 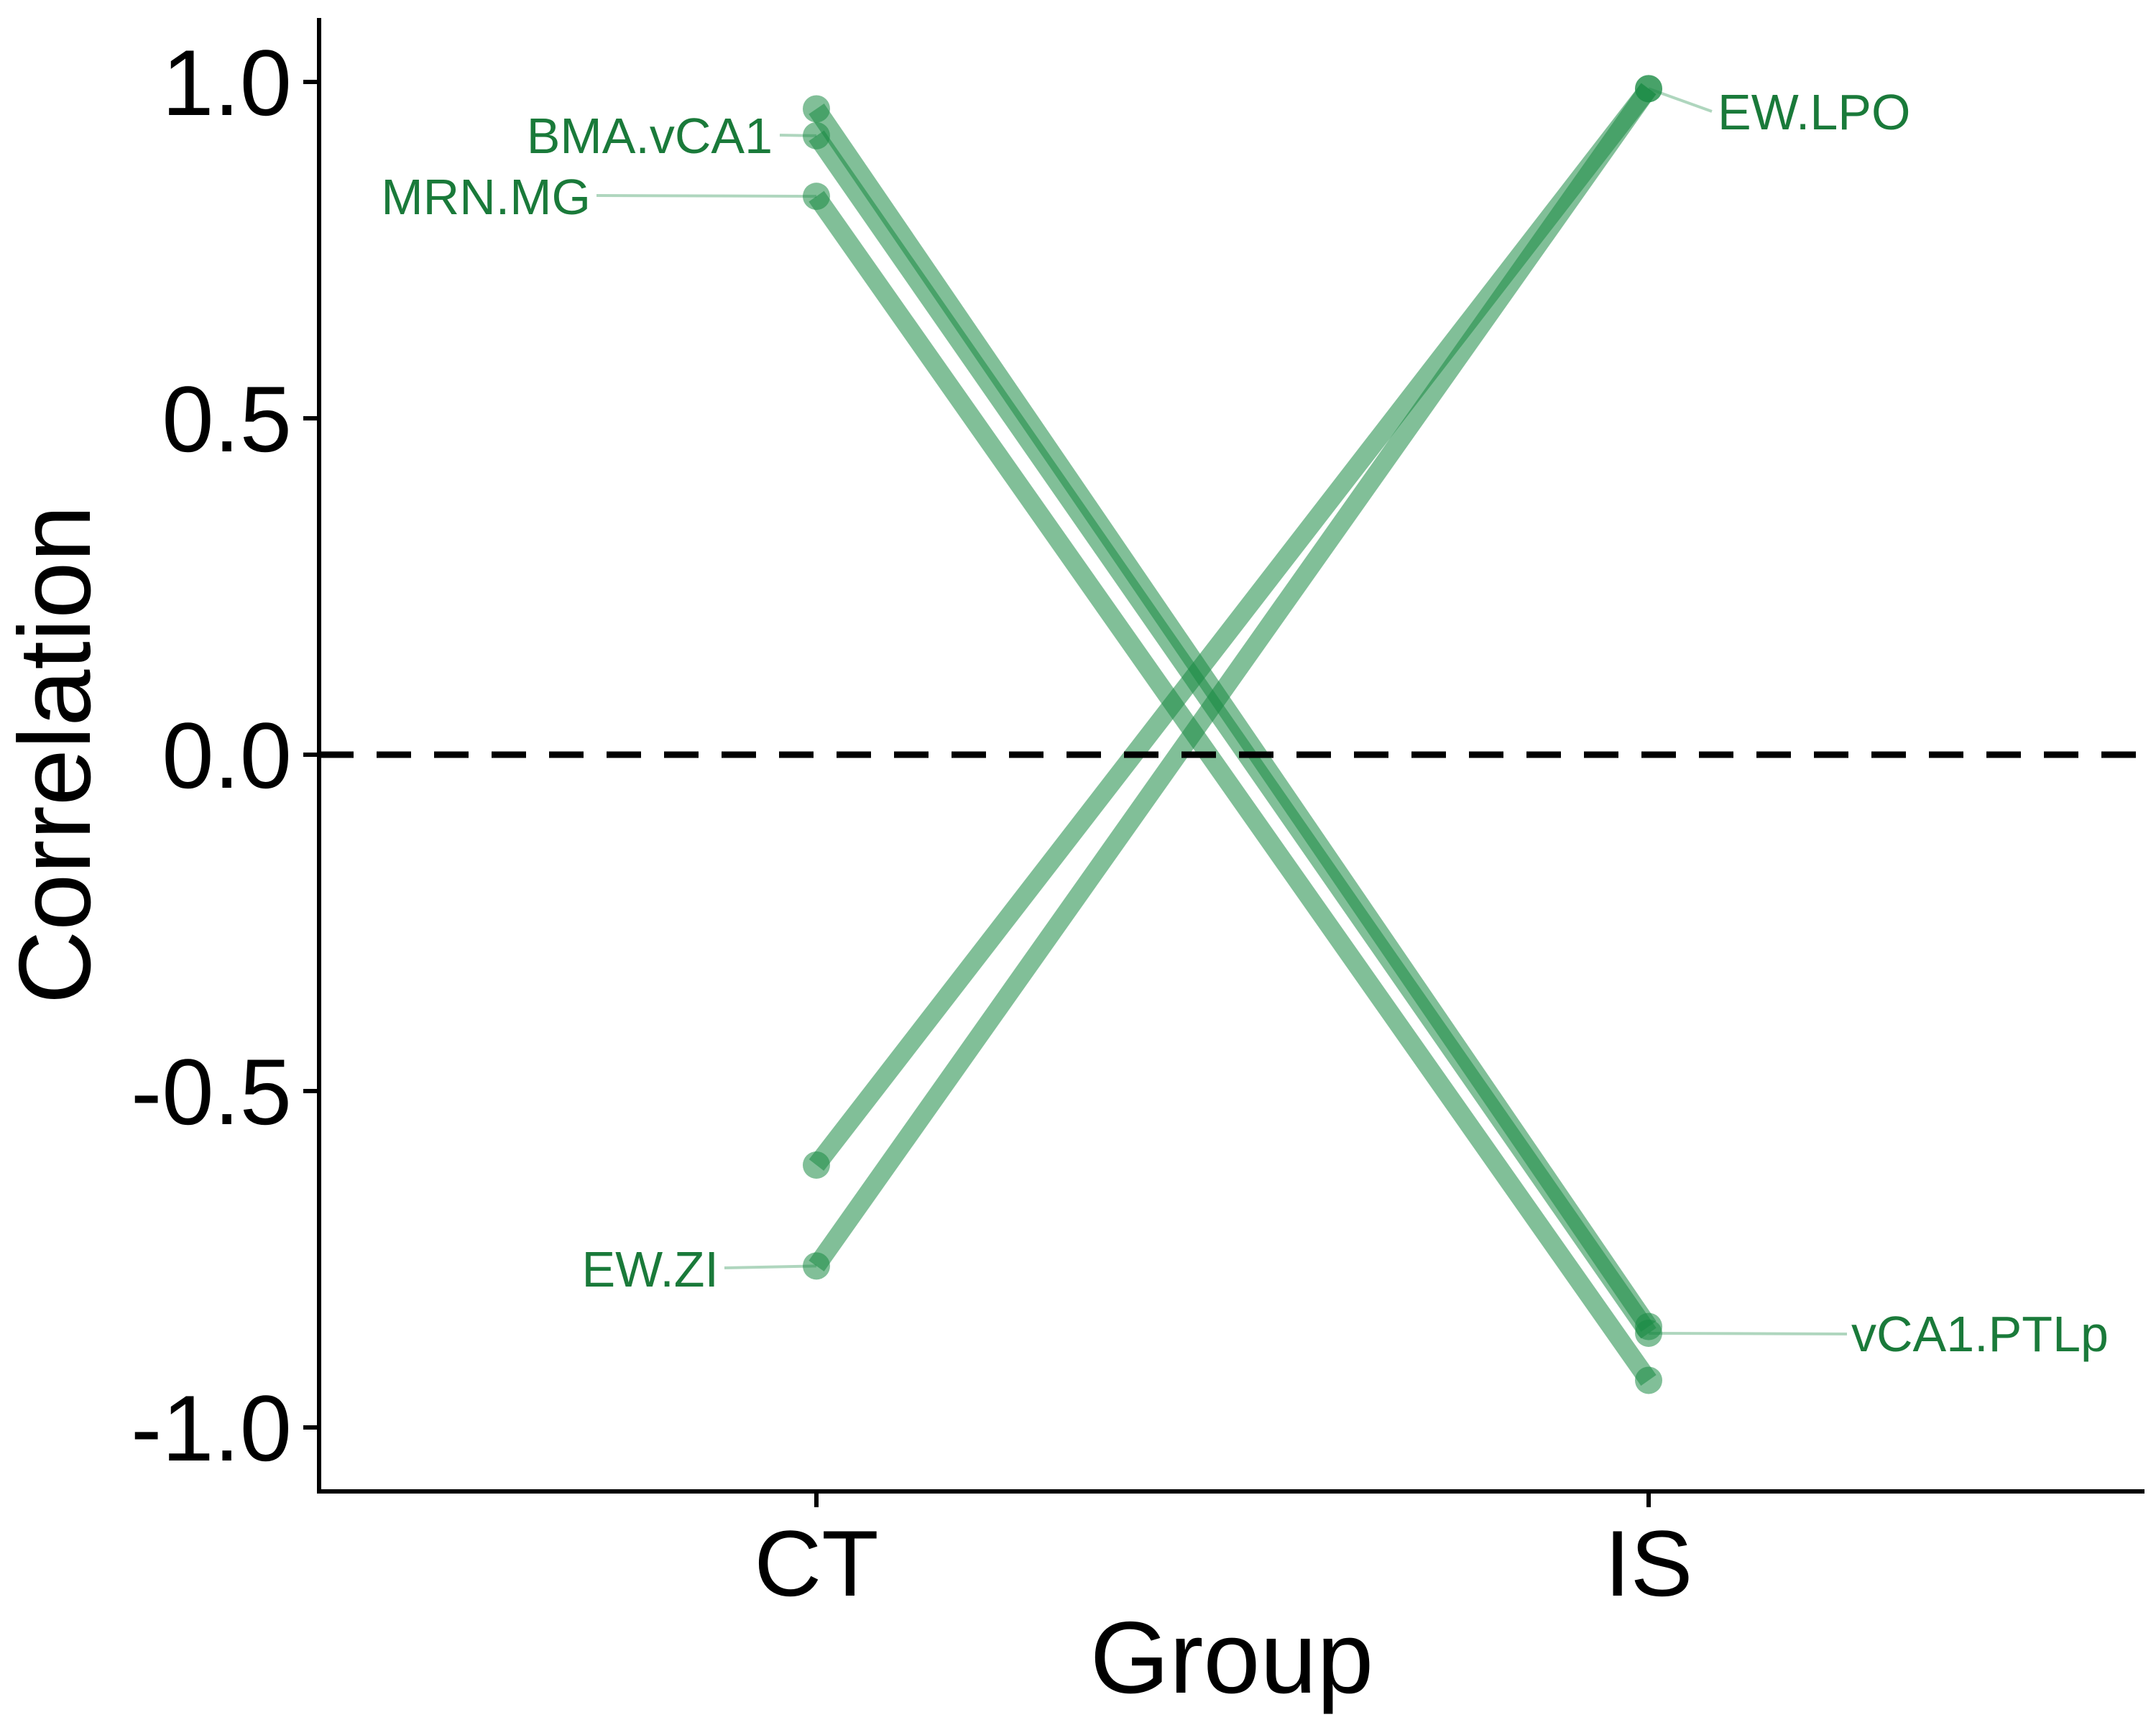 What do you see at coordinates (1980, 1334) in the screenshot?
I see `point-label: vCA1.PTLp` at bounding box center [1980, 1334].